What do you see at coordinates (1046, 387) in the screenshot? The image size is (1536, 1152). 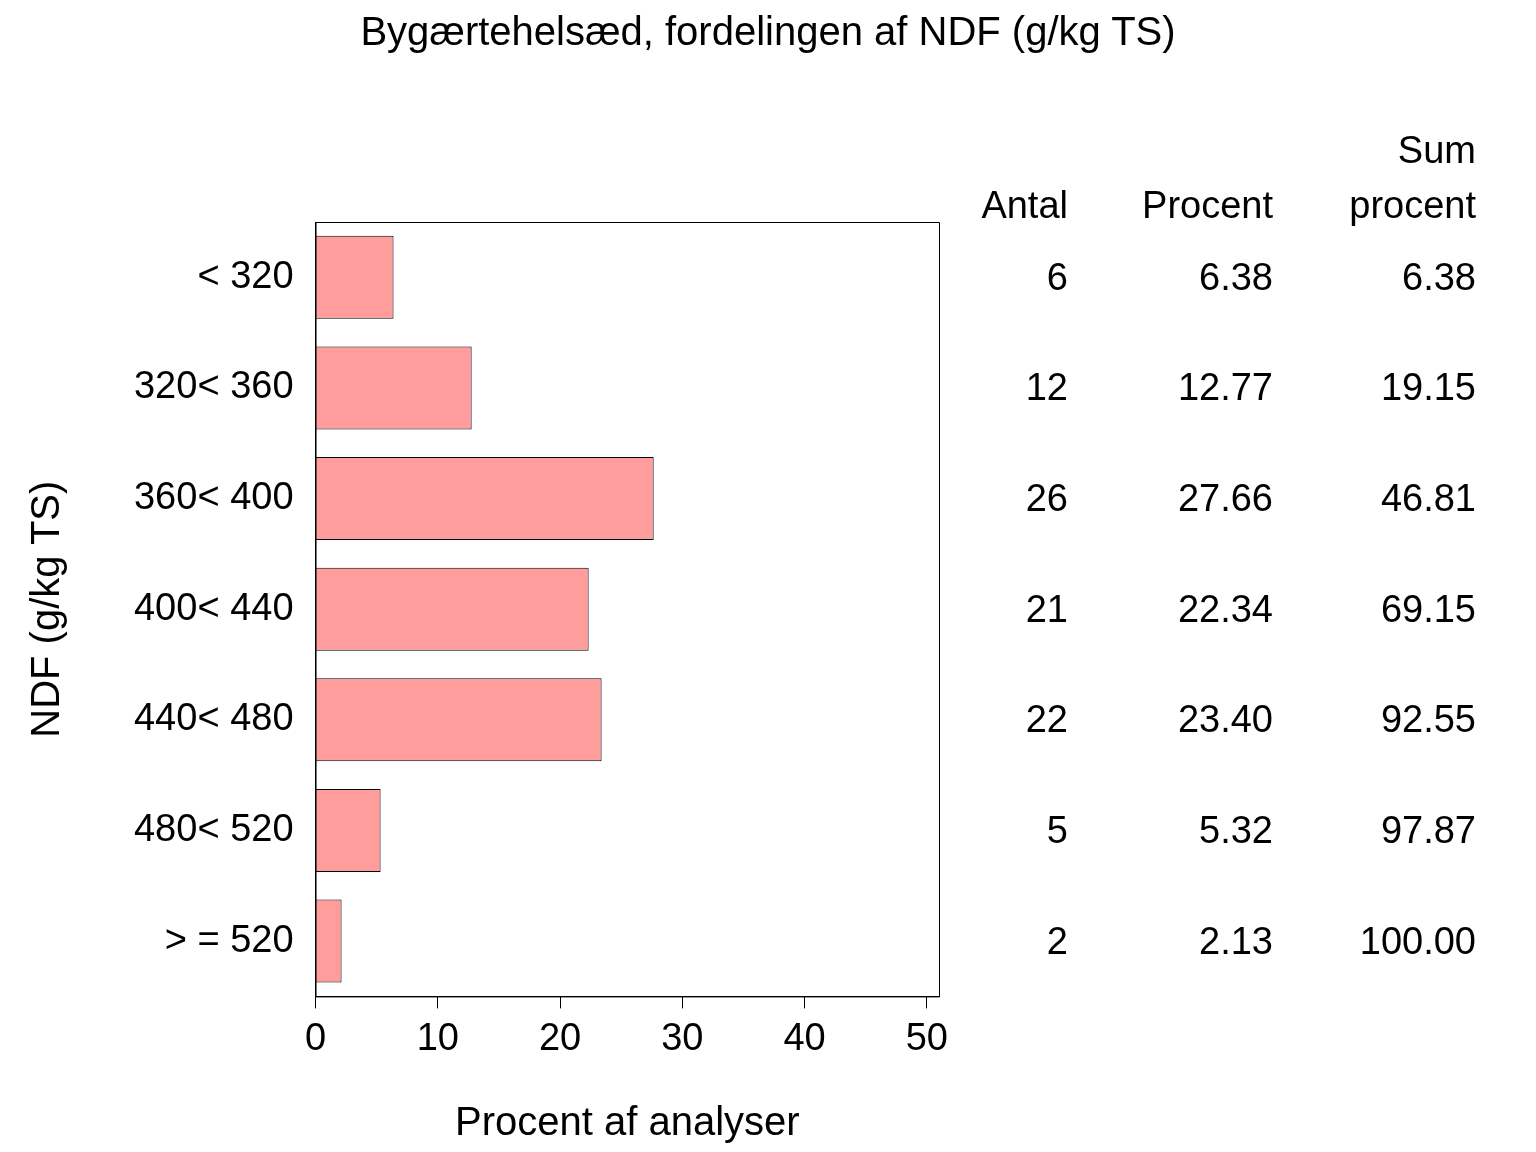 I see `text: 12` at bounding box center [1046, 387].